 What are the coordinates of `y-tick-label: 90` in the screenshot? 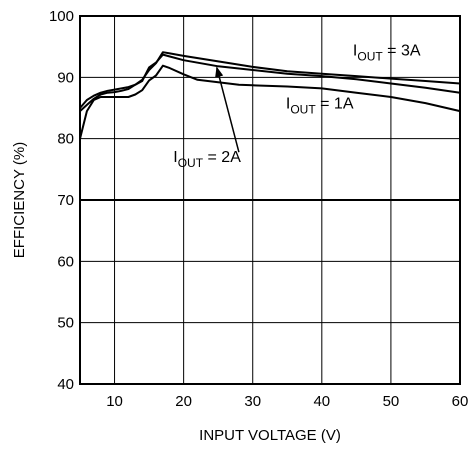 It's located at (65, 77).